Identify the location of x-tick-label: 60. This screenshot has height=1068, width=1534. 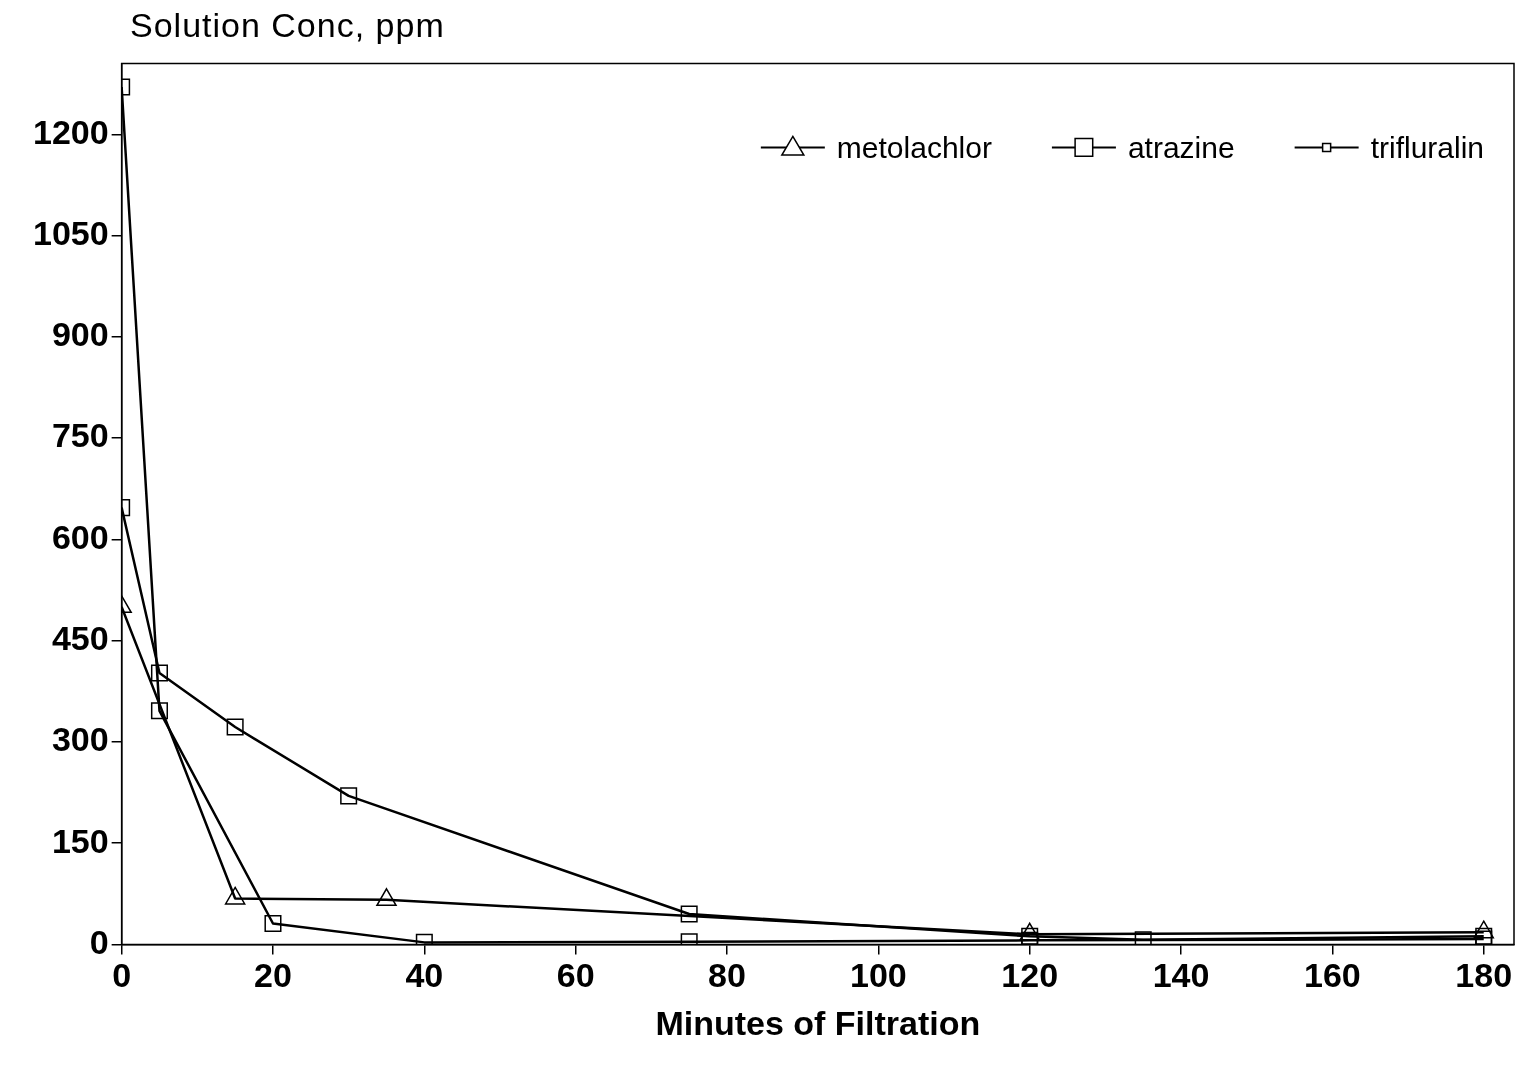
(575, 975).